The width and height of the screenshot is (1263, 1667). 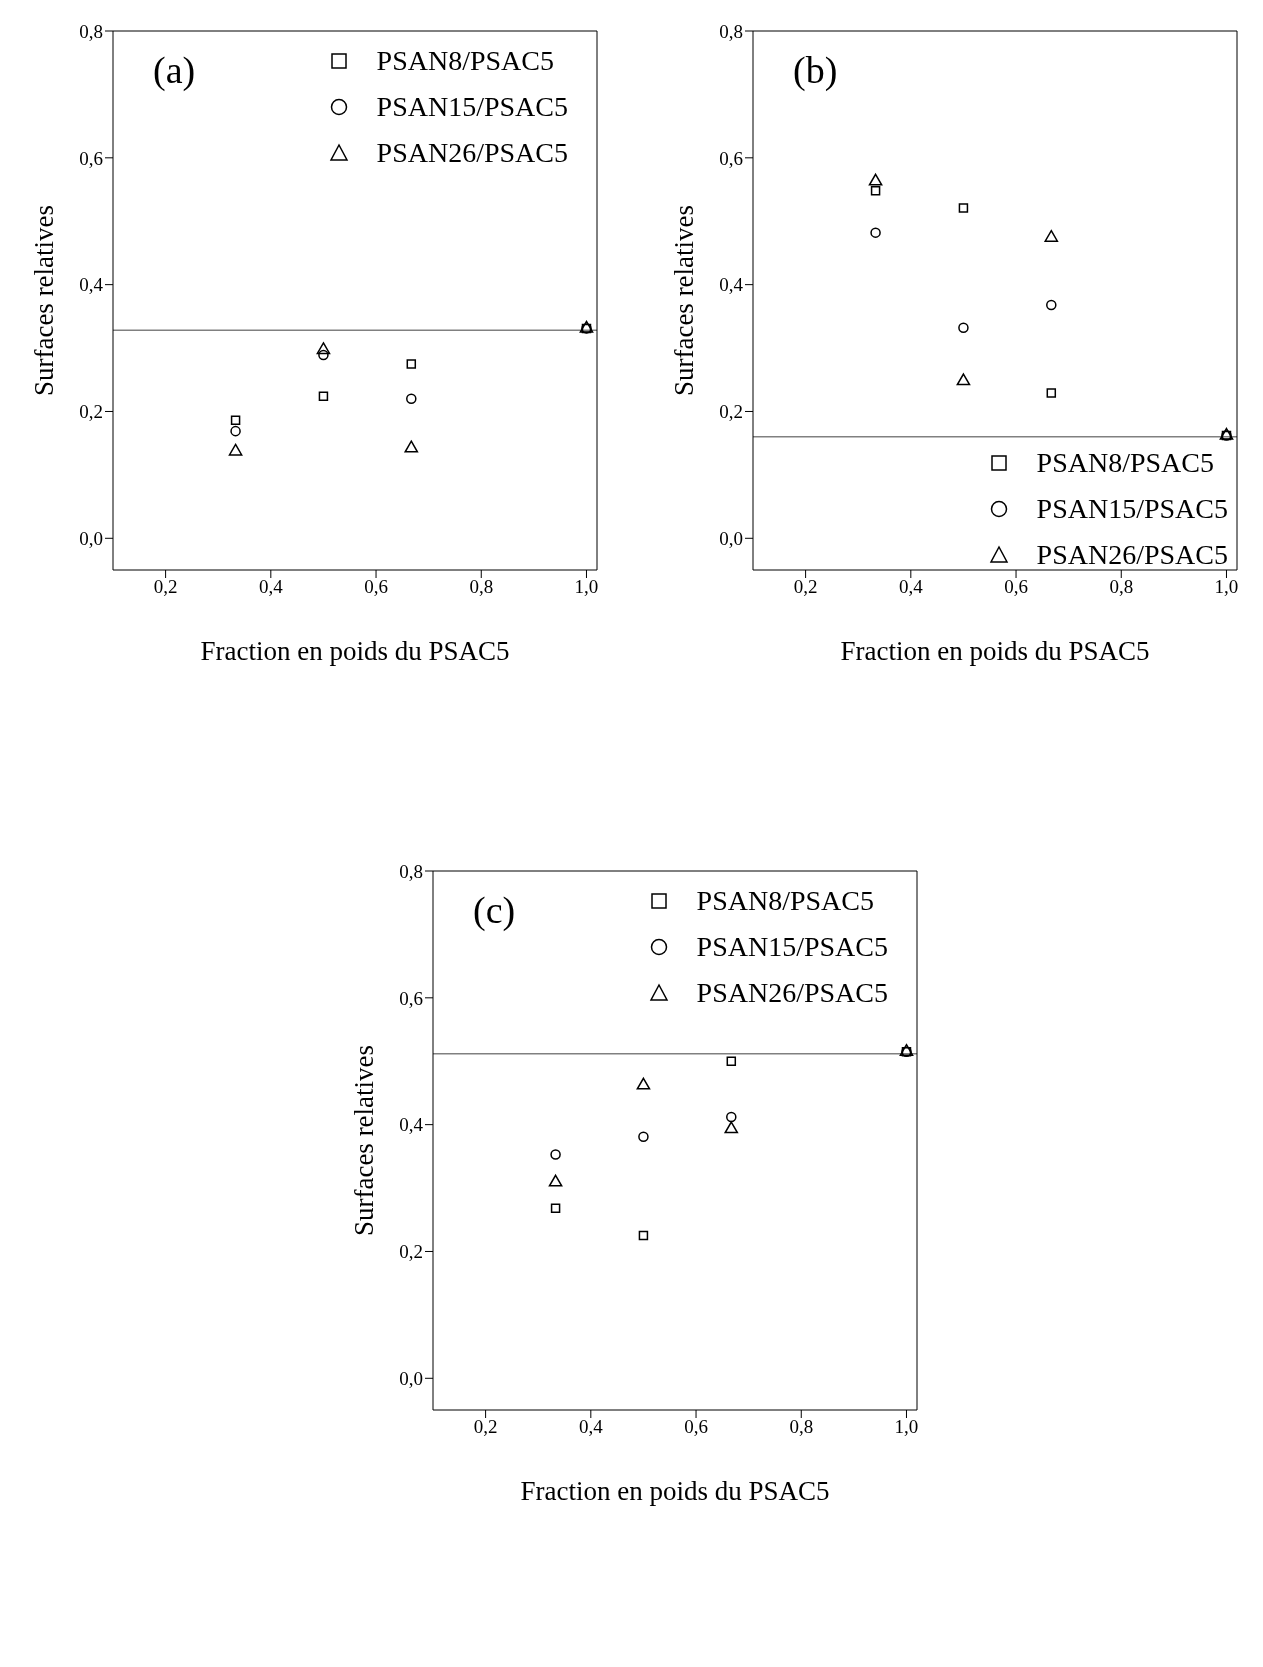 What do you see at coordinates (815, 70) in the screenshot?
I see `annotation: (b)` at bounding box center [815, 70].